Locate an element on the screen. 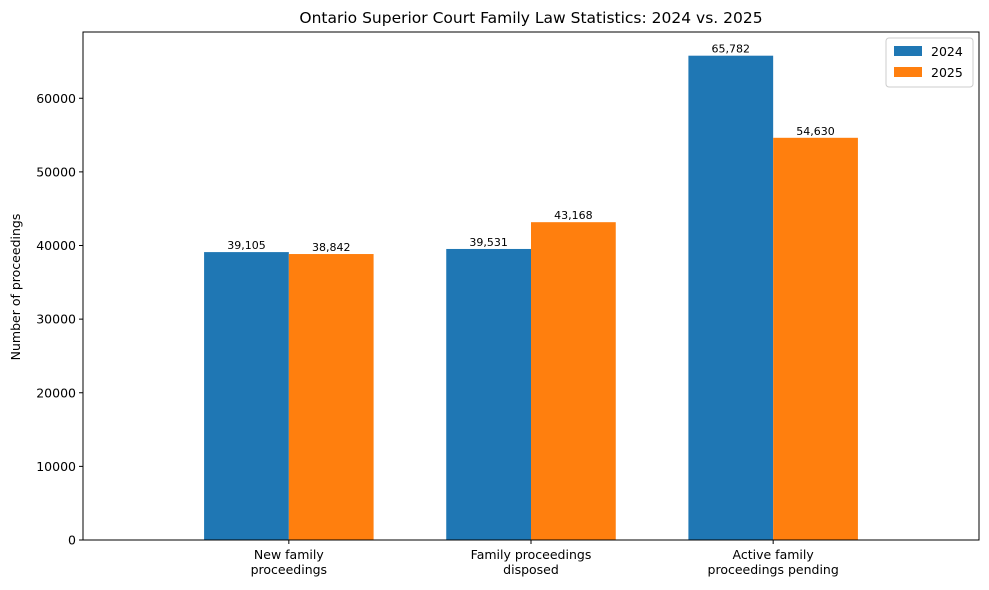 This screenshot has height=590, width=989. legend: 2024 2025 is located at coordinates (929, 62).